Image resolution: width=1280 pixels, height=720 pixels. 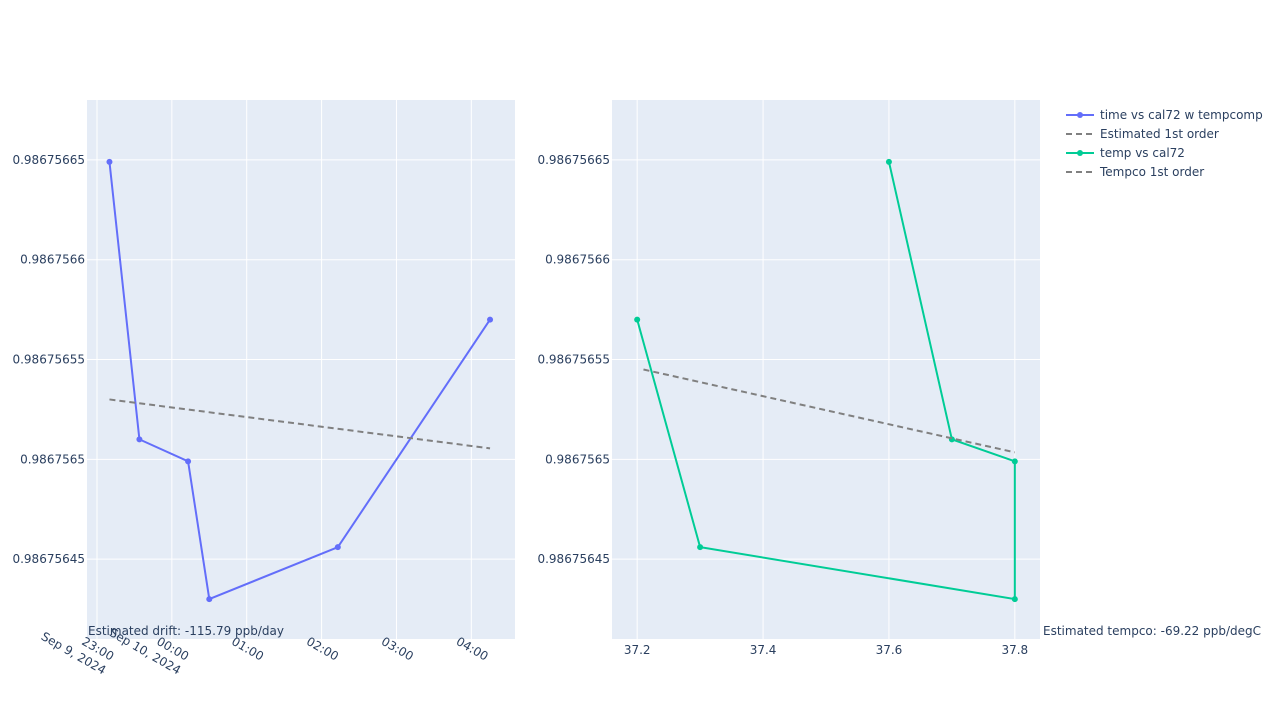 What do you see at coordinates (1142, 153) in the screenshot?
I see `legend-label: temp vs cal72` at bounding box center [1142, 153].